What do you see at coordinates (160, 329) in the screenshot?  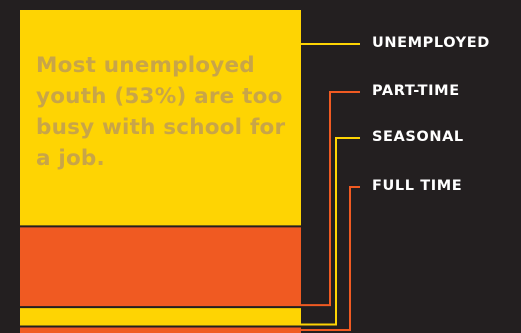 I see `bar-segment-full-time` at bounding box center [160, 329].